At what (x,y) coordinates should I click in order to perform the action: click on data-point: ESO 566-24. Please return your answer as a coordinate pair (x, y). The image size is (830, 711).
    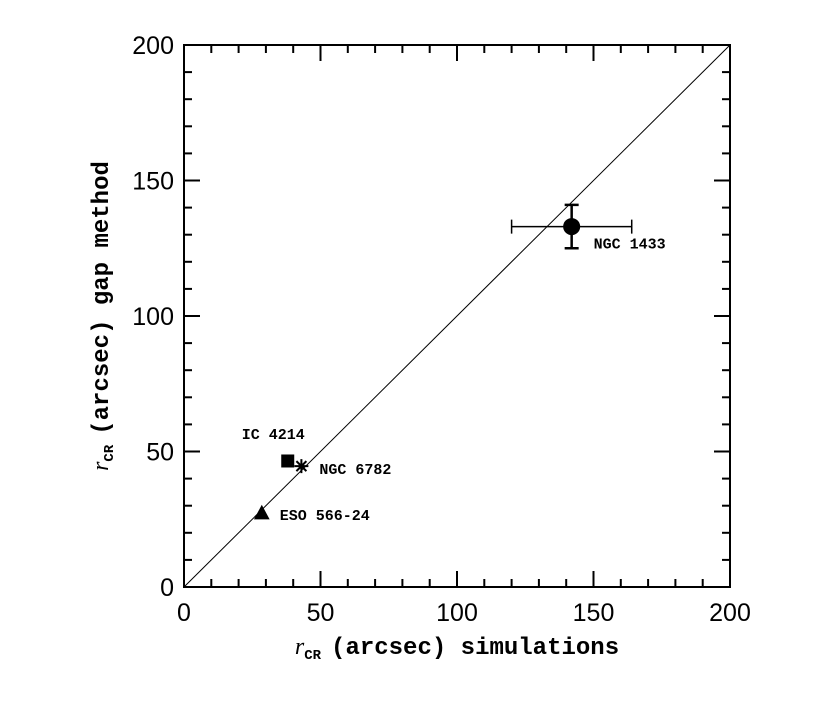
    Looking at the image, I should click on (311, 514).